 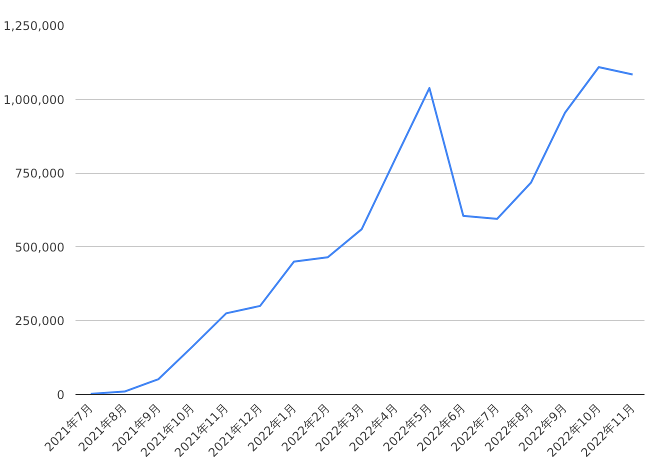 I want to click on y-tick-label: 500,000, so click(x=39, y=247).